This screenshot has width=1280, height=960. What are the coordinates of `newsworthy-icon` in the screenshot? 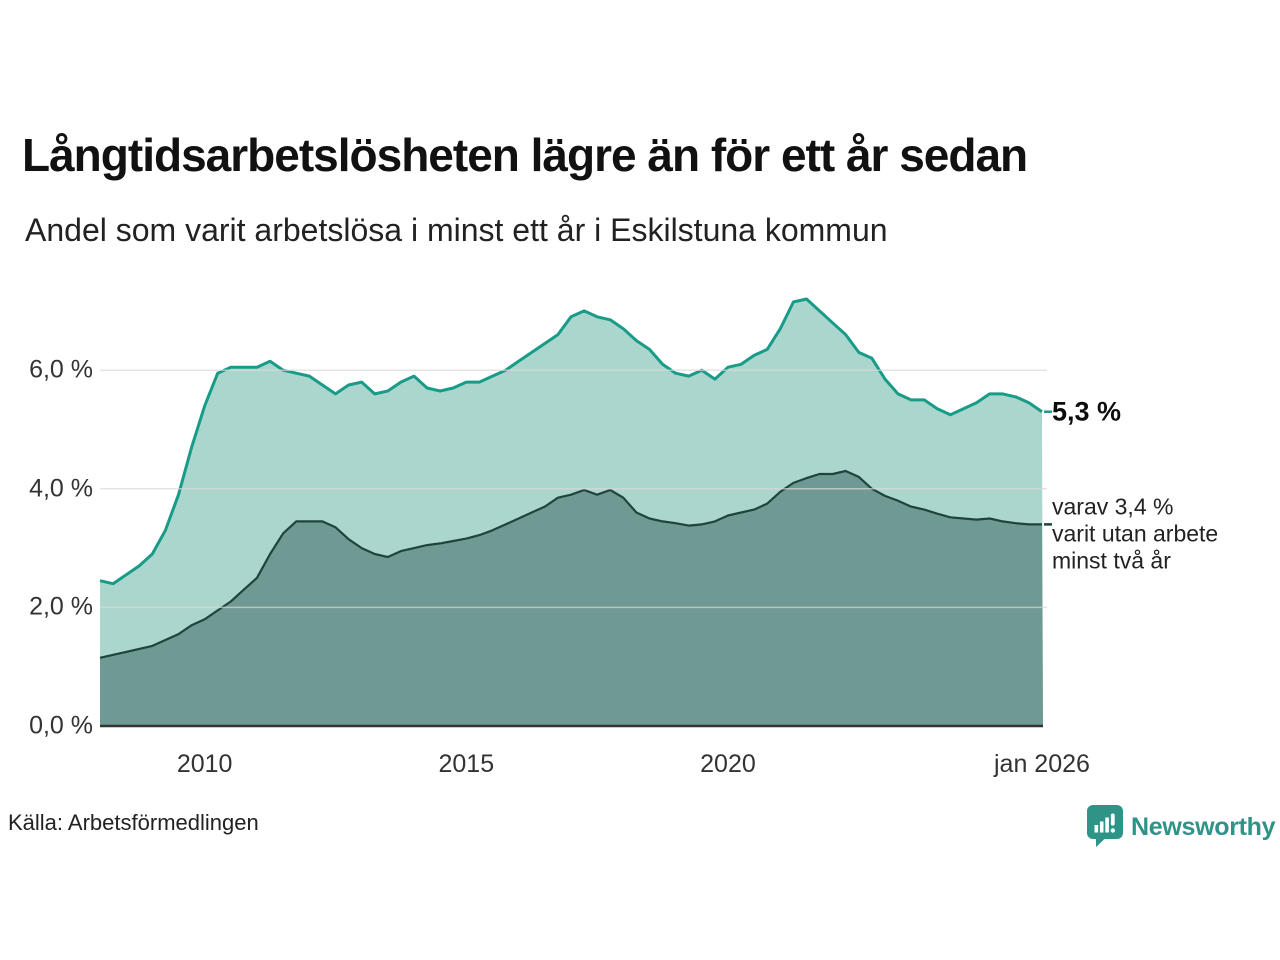 It's located at (1105, 826).